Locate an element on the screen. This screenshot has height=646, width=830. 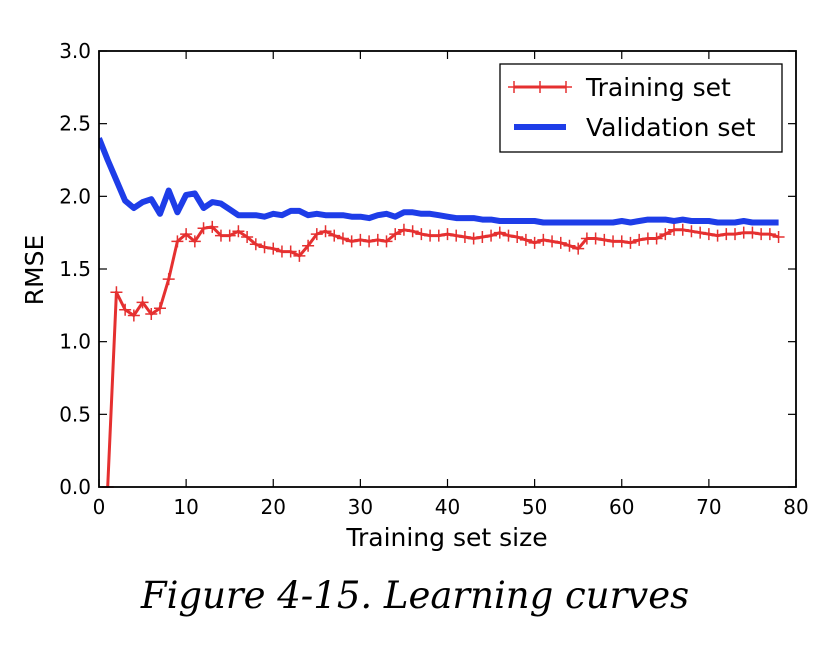
x-tick-label: 30 is located at coordinates (360, 507).